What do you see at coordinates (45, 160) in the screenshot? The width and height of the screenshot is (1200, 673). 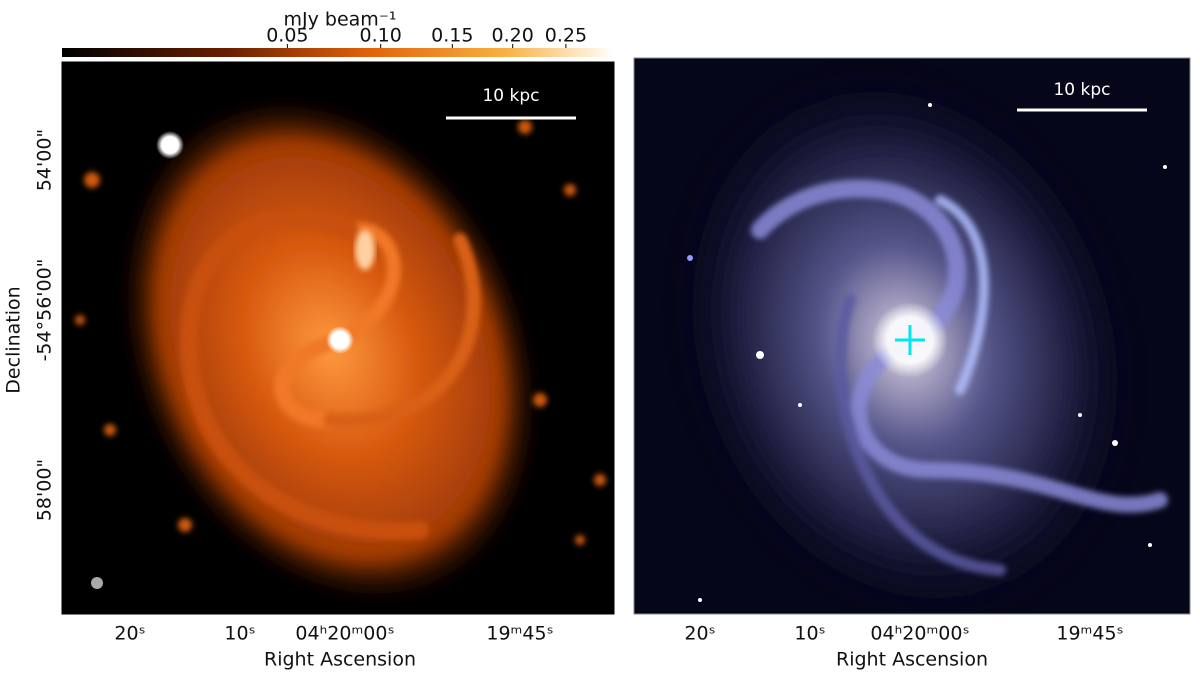 I see `y-tick-label: 54'00"` at bounding box center [45, 160].